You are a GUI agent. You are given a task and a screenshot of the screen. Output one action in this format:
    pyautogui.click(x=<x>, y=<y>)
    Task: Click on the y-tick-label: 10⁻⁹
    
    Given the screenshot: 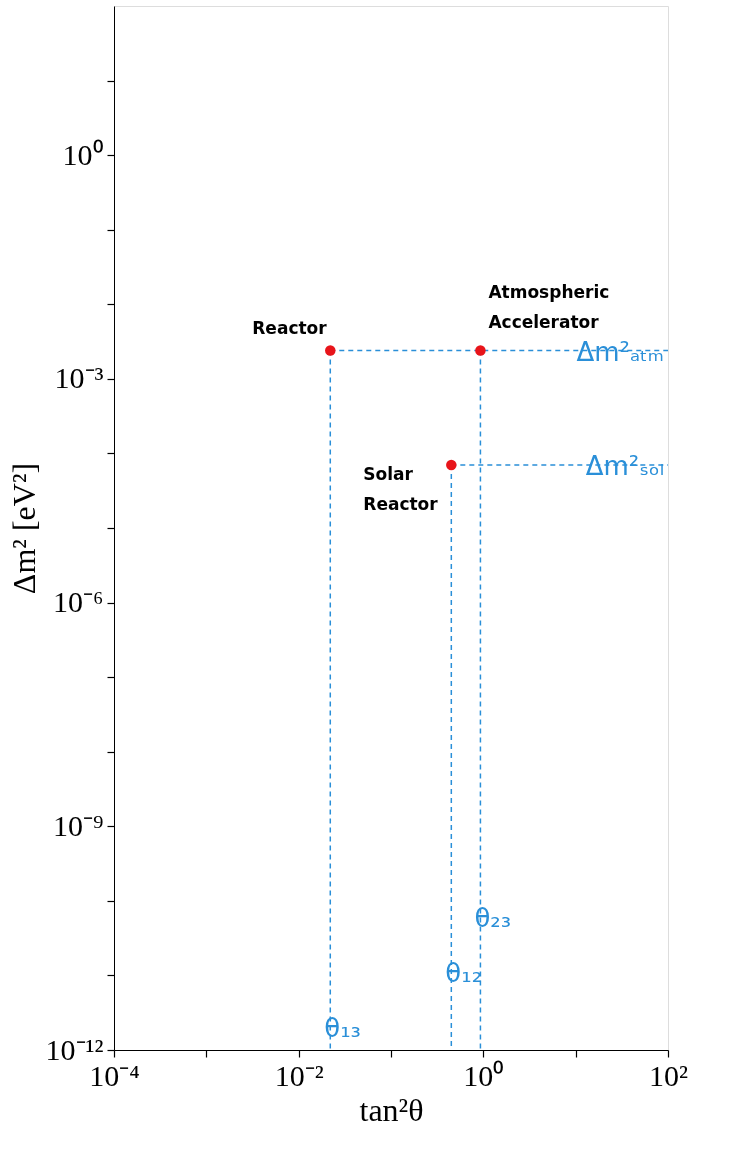 What is the action you would take?
    pyautogui.click(x=78, y=825)
    